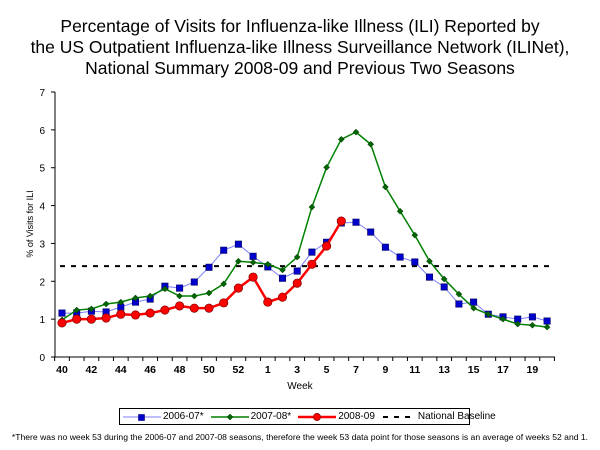 This screenshot has width=600, height=450. Describe the element at coordinates (239, 370) in the screenshot. I see `x-tick-label: 52` at that location.